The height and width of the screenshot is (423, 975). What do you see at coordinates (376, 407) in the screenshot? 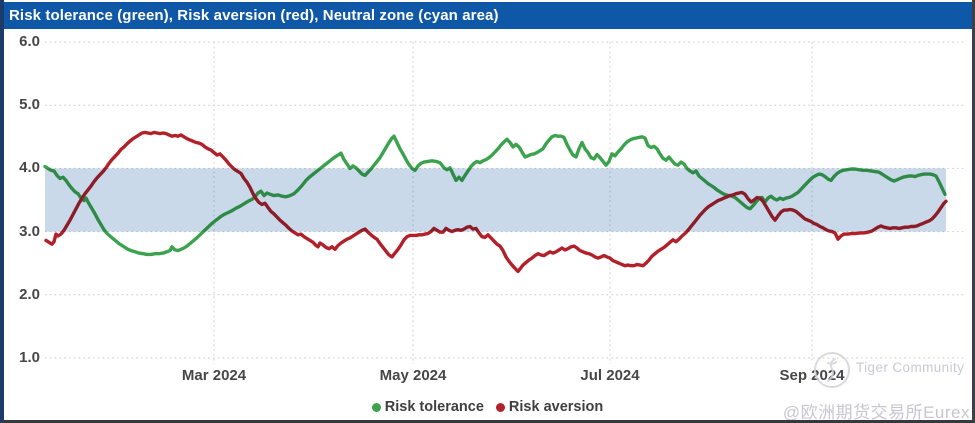
I see `risk-tolerance-dot-icon` at bounding box center [376, 407].